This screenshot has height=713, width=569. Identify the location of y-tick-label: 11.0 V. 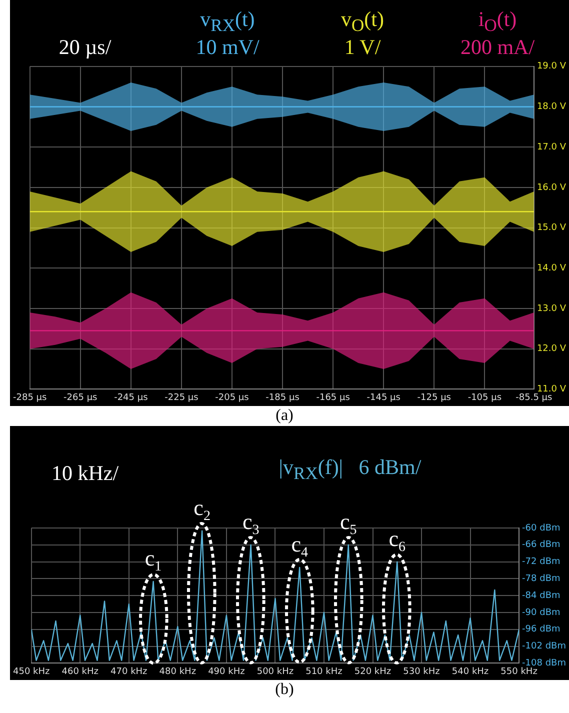
(551, 389).